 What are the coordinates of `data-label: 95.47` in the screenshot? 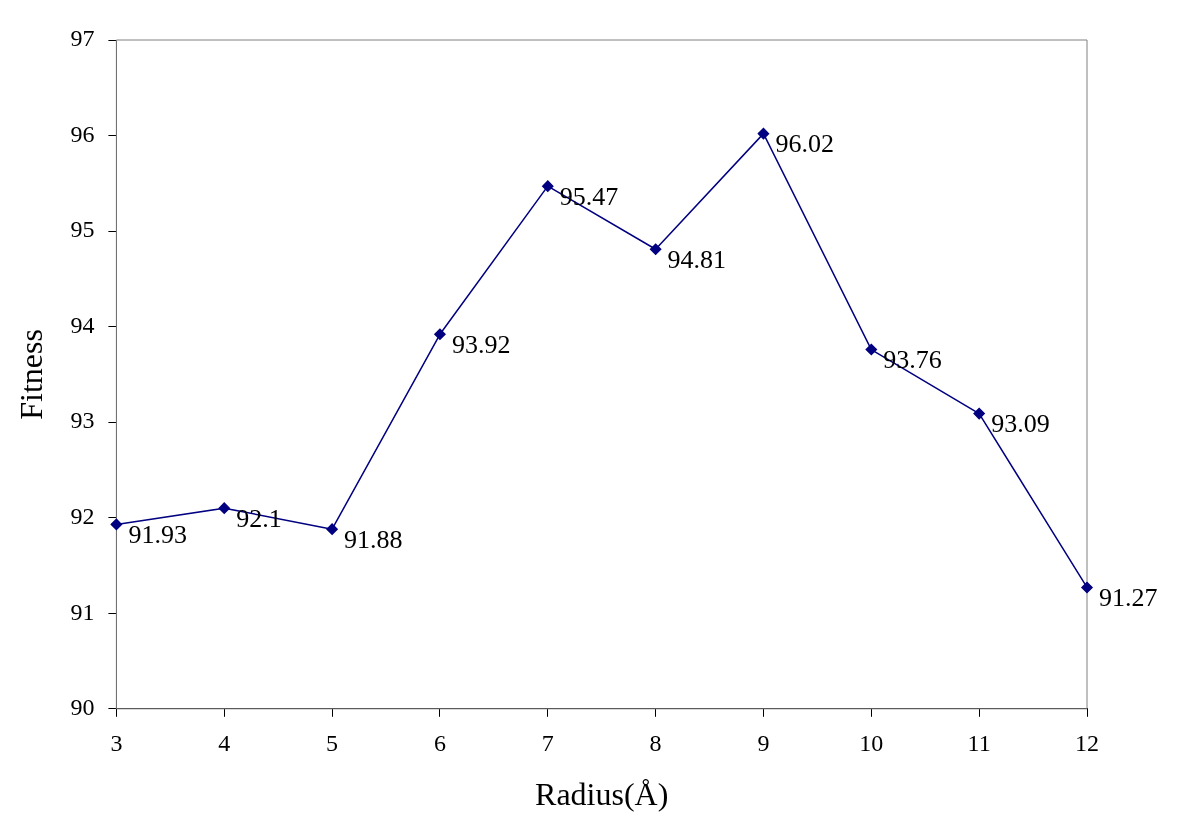 It's located at (589, 197).